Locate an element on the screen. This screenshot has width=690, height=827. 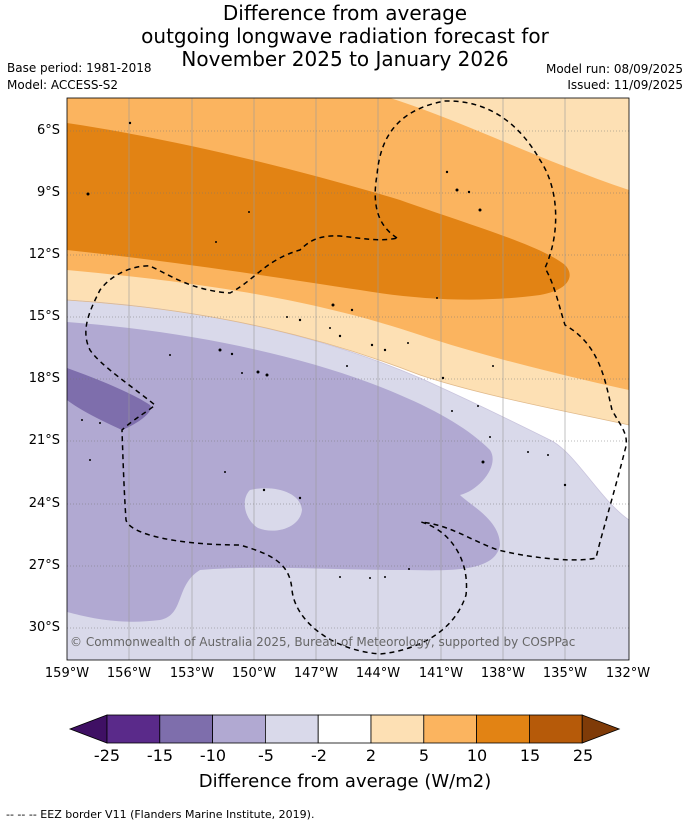
colorbar-tick: -10 is located at coordinates (213, 755).